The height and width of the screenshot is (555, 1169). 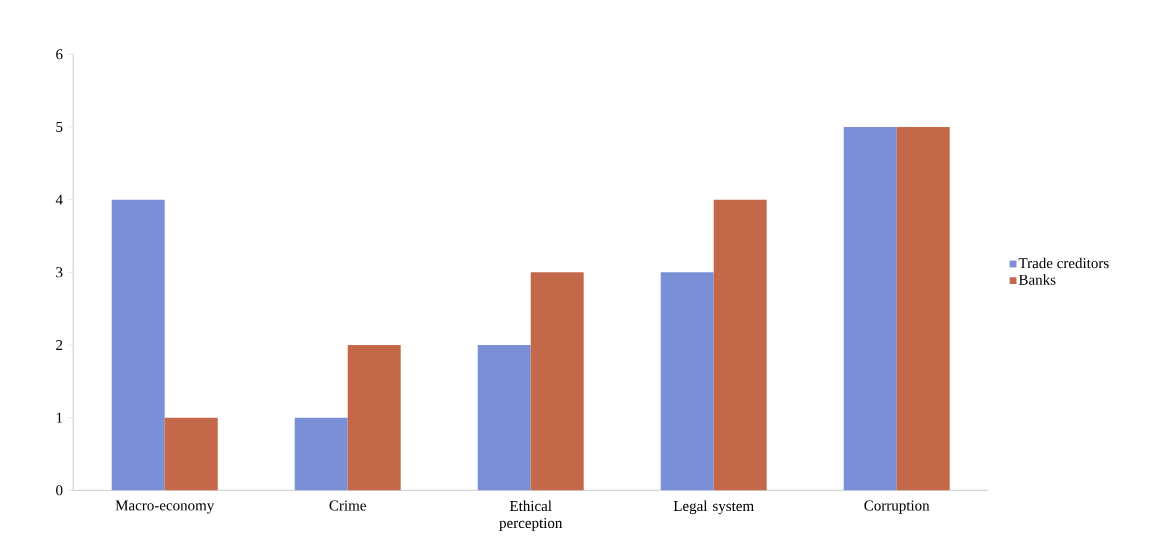 What do you see at coordinates (713, 507) in the screenshot?
I see `x-tick-label: Legal system` at bounding box center [713, 507].